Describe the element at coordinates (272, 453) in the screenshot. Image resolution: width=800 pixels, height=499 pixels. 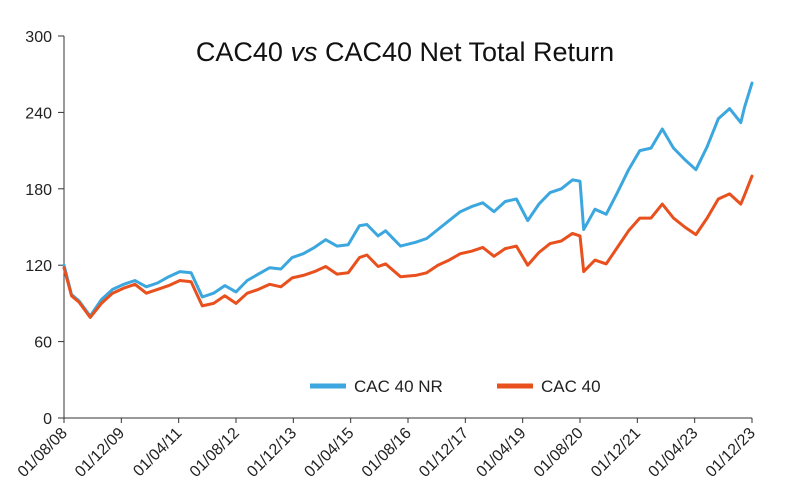
I see `x-tick-label: 01/12/13` at that location.